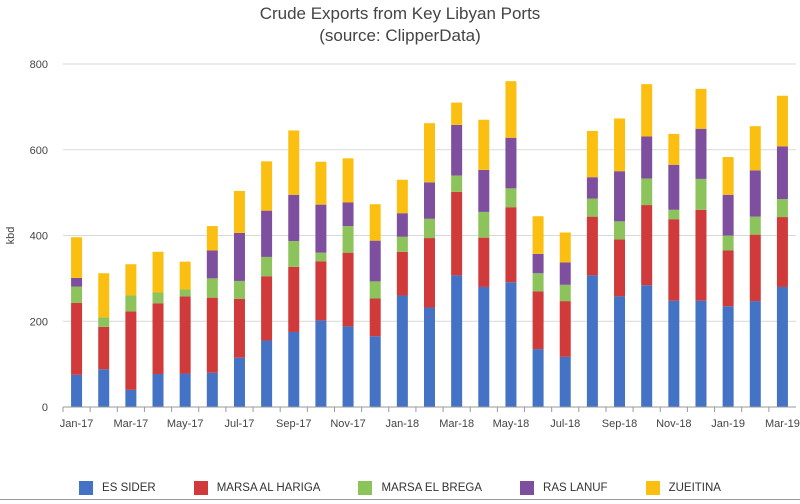  I want to click on legend-item: MARSA EL BREGA, so click(420, 488).